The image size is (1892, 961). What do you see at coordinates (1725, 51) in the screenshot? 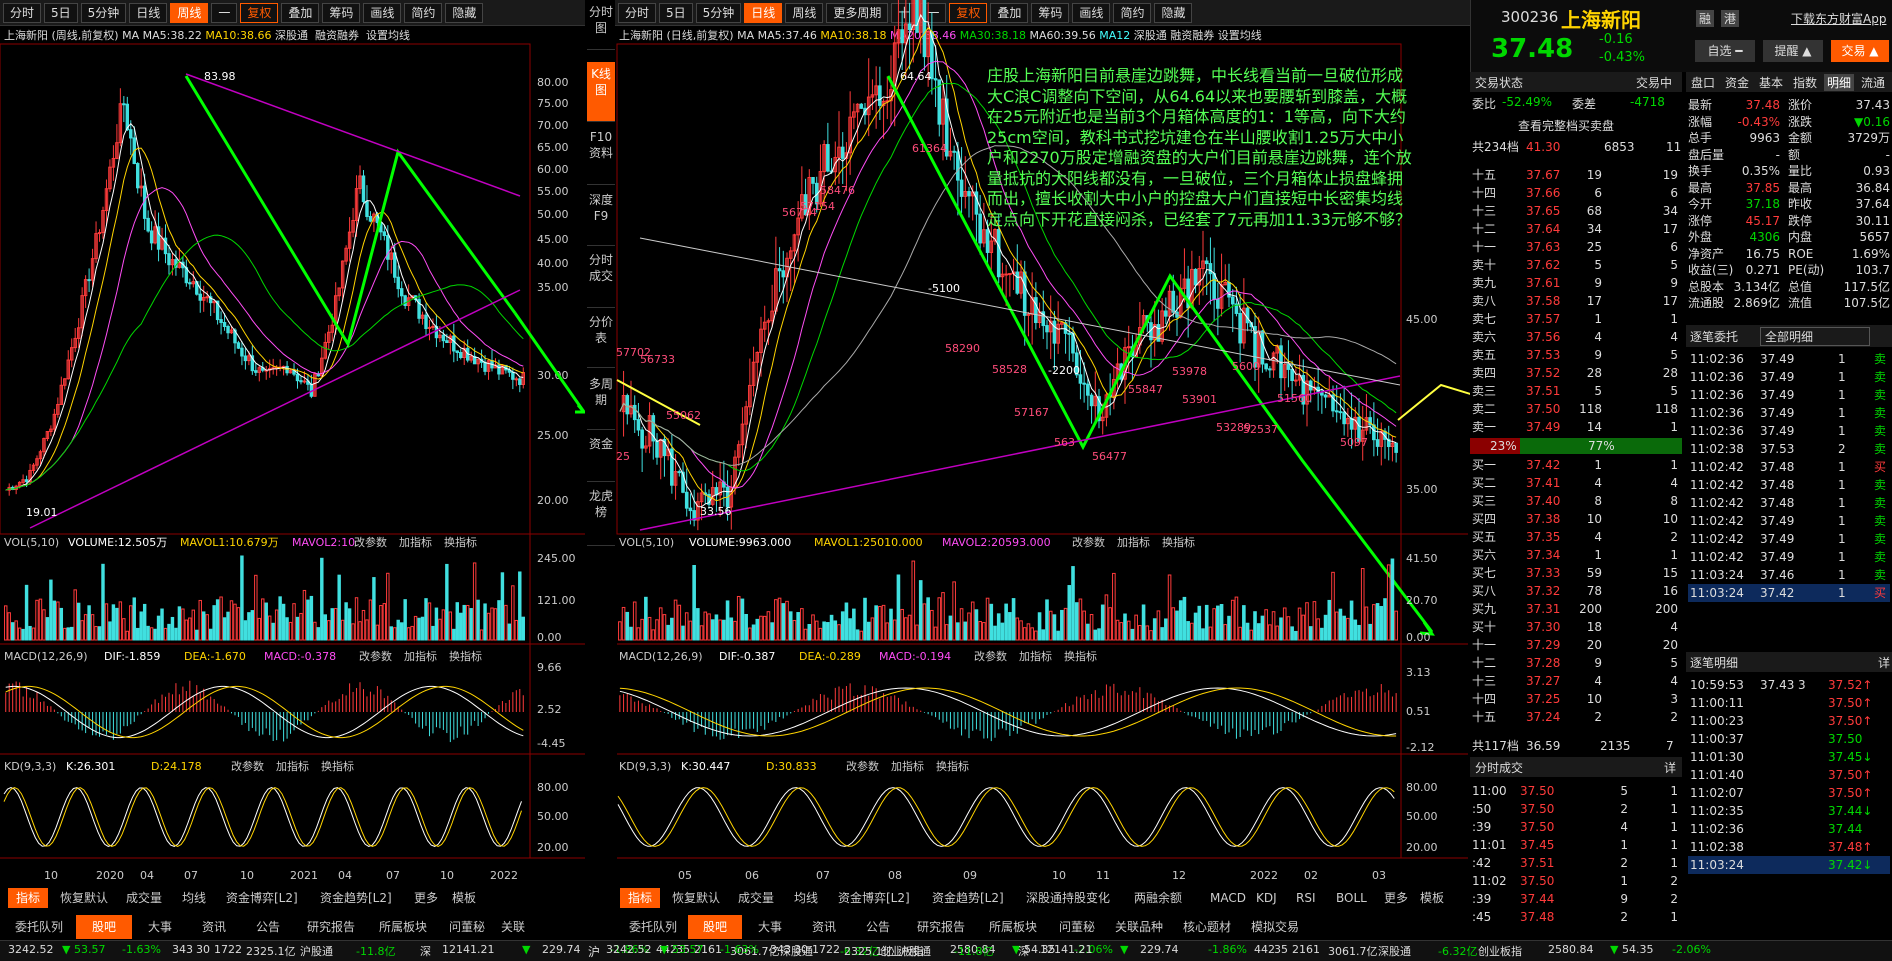
I see `watchlist-button: 自选 ━` at bounding box center [1725, 51].